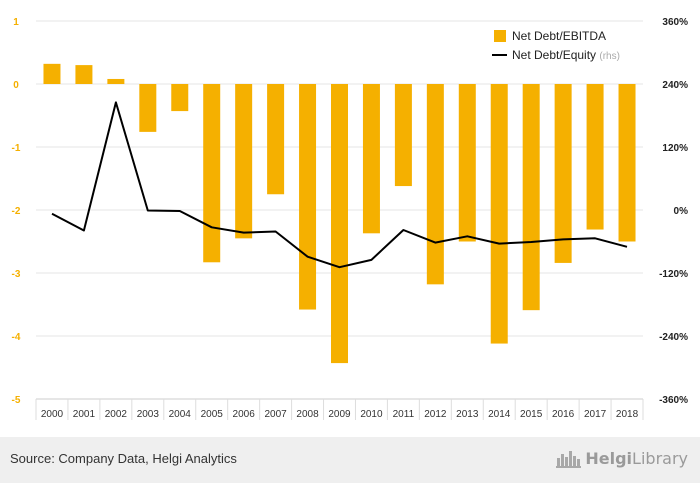 The width and height of the screenshot is (700, 483). I want to click on y-left-tick-label: -2, so click(16, 211).